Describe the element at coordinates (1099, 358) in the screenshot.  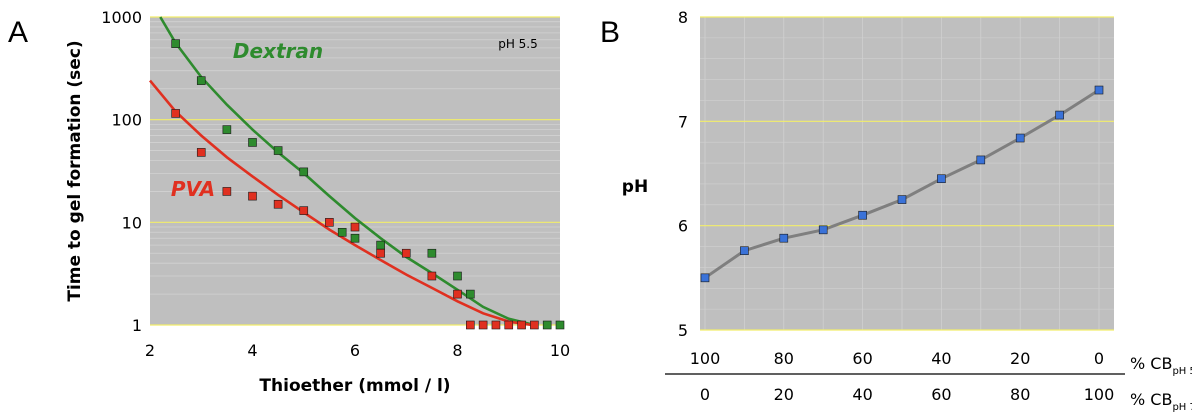
I see `x-tick-label-top-b: 0` at that location.